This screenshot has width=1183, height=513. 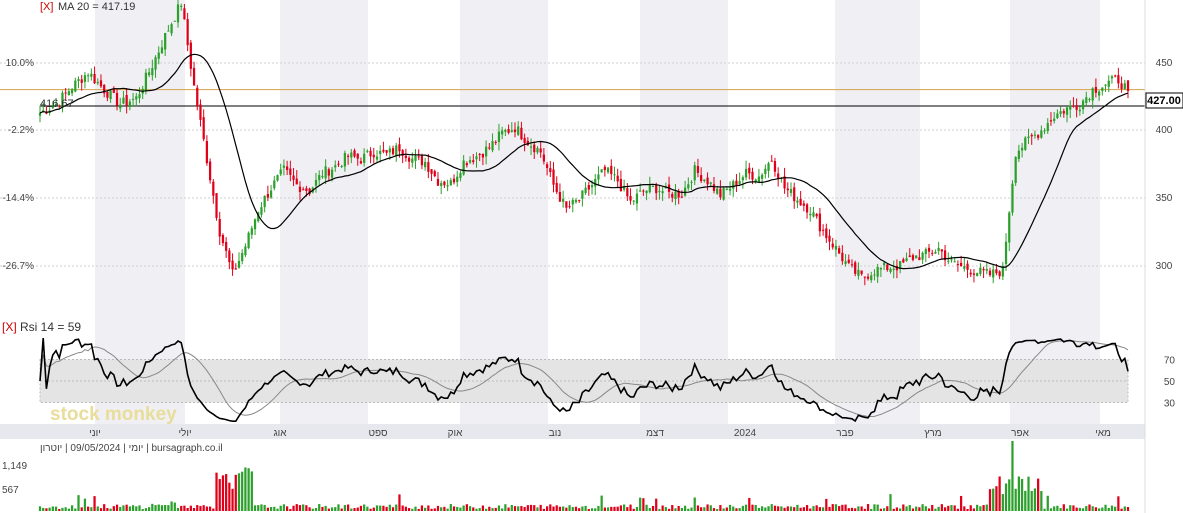 What do you see at coordinates (600, 433) in the screenshot?
I see `x-axis-labels: יוני יולי אוג ספט אוק נוב דצמ 2024 פבר מרץ אפר מאי` at bounding box center [600, 433].